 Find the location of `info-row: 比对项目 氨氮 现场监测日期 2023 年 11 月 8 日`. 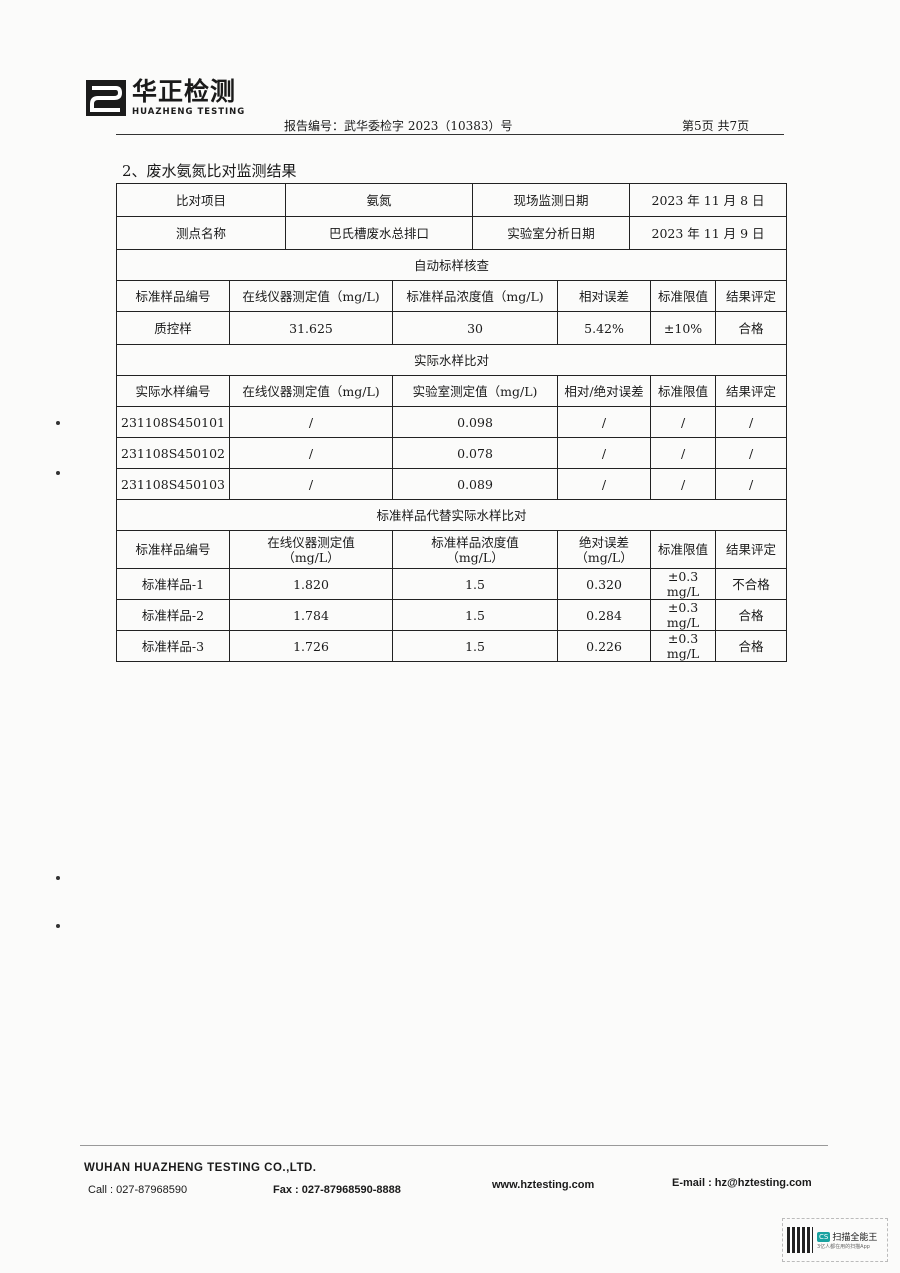

info-row: 比对项目 氨氮 现场监测日期 2023 年 11 月 8 日 is located at coordinates (451, 200).